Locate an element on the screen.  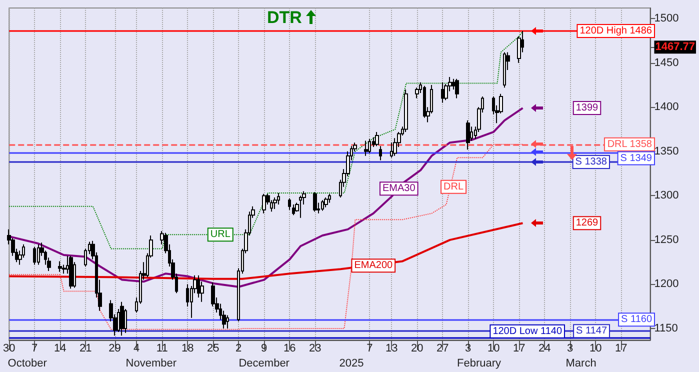
line-series is located at coordinates (266, 251).